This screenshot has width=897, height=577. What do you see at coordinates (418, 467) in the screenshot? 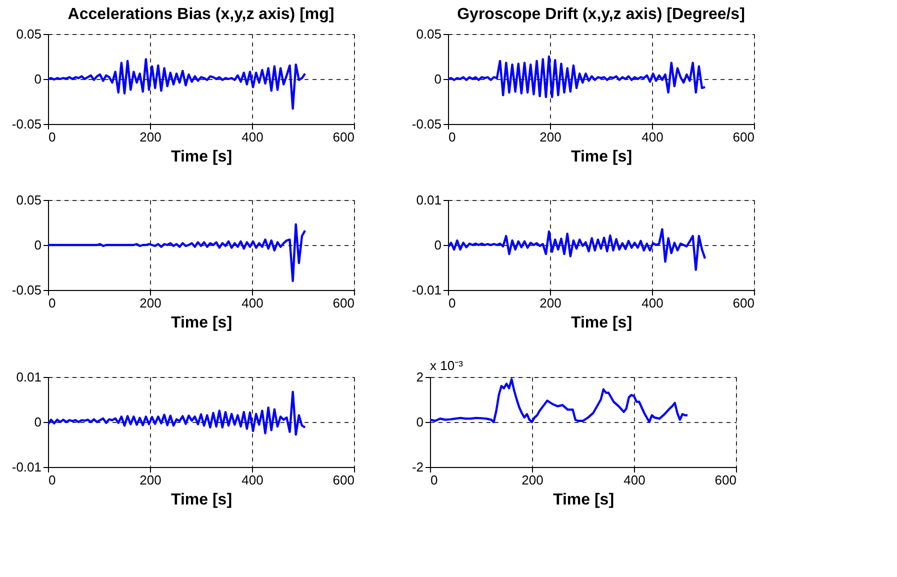
I see `y-tick-label: -2` at bounding box center [418, 467].